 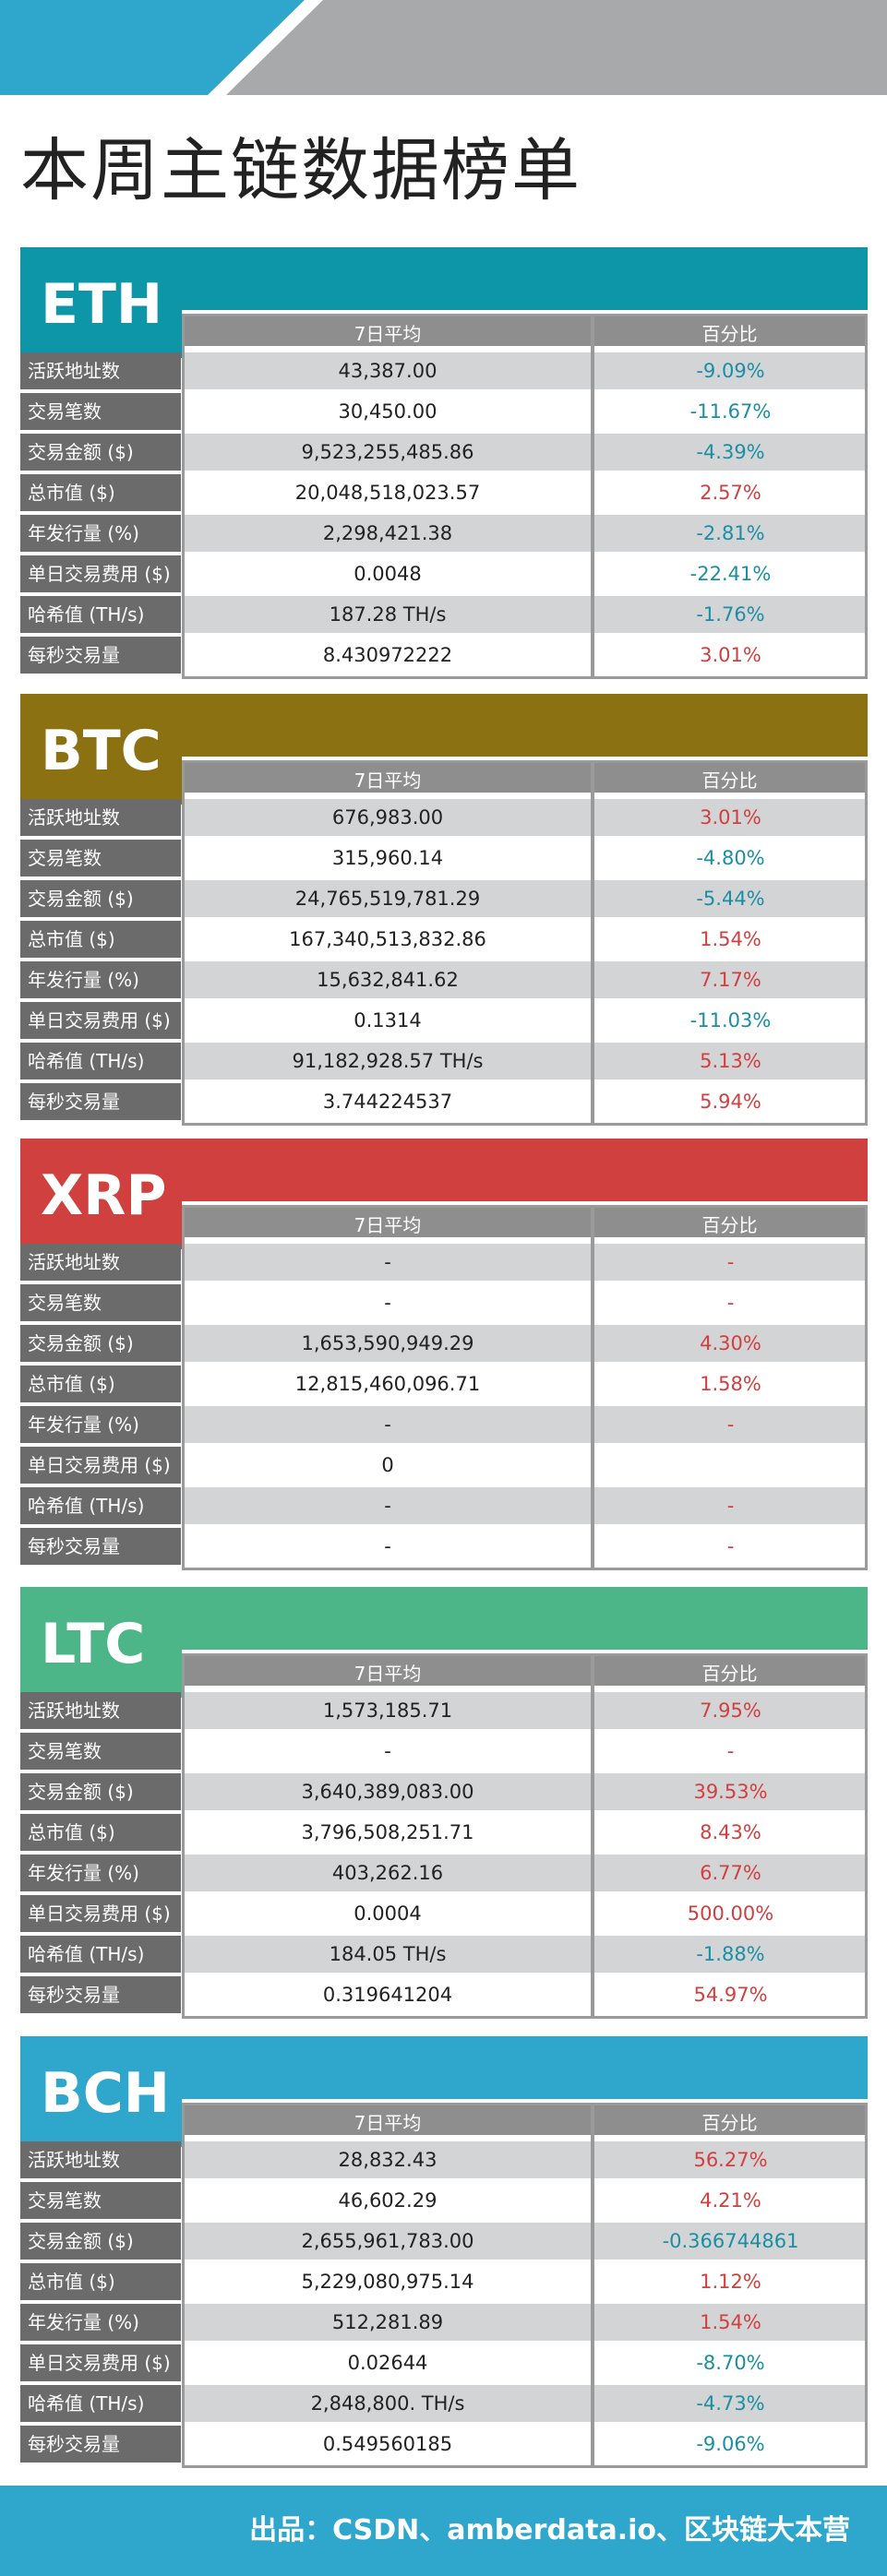 I want to click on avg-value: 403,262.16, so click(x=388, y=1872).